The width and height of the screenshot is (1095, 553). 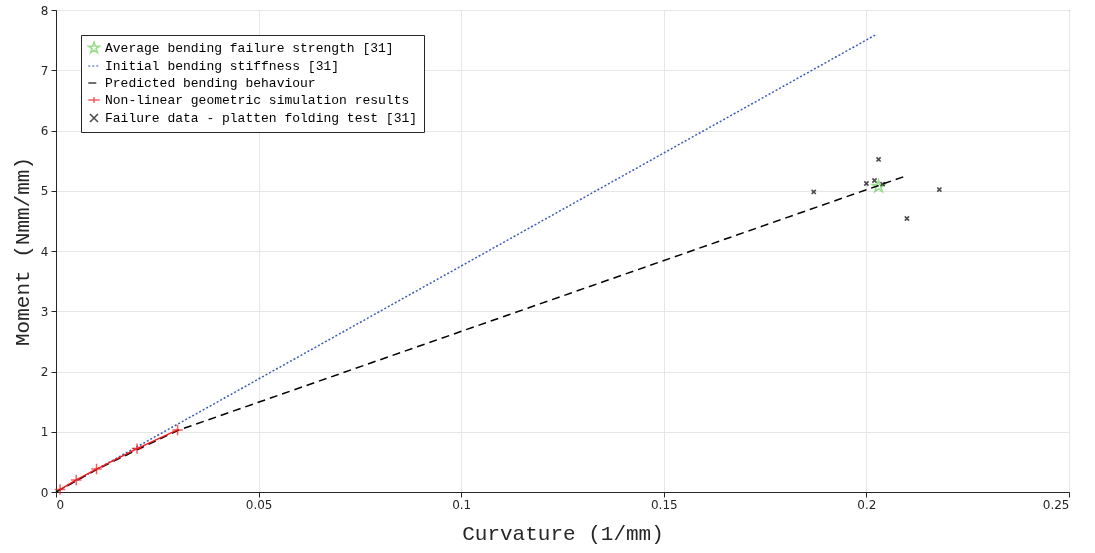 I want to click on x-tick-label: 0.2, so click(x=867, y=504).